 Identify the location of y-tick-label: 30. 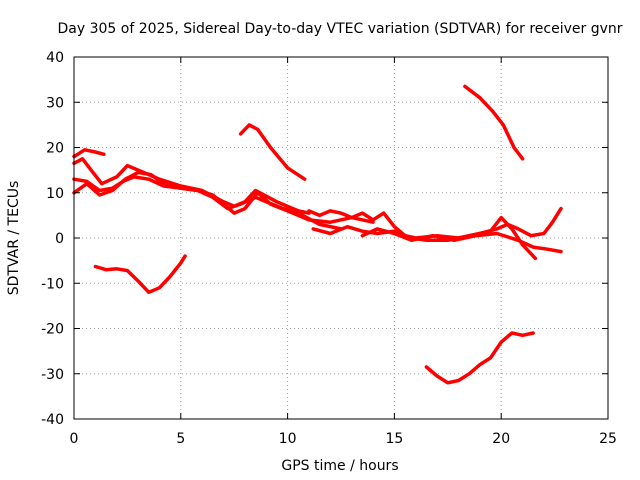
(55, 103).